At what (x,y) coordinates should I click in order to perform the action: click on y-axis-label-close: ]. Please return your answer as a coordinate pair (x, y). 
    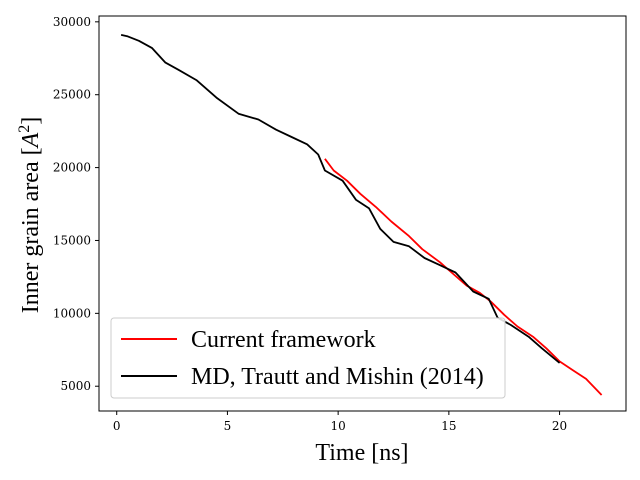
    Looking at the image, I should click on (31, 121).